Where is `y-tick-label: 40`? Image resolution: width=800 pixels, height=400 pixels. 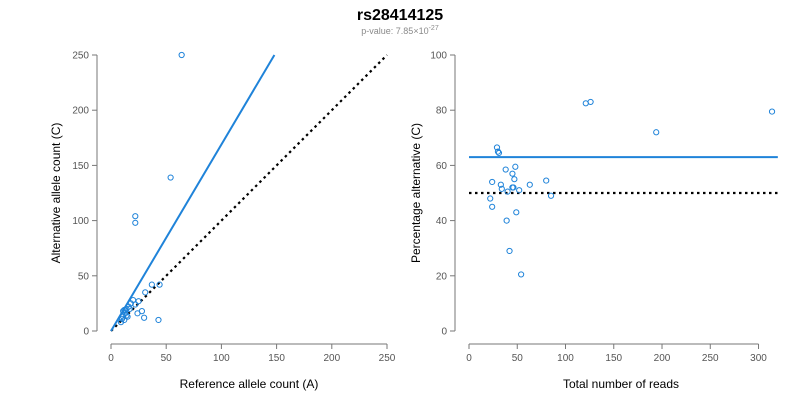
y-tick-label: 40 is located at coordinates (442, 221).